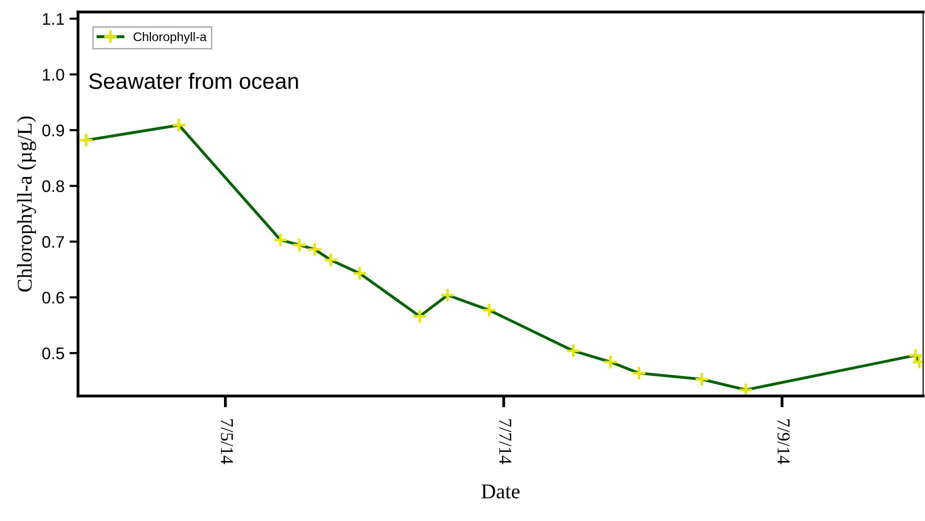  Describe the element at coordinates (226, 441) in the screenshot. I see `x-tick-label: 7/5/14` at that location.